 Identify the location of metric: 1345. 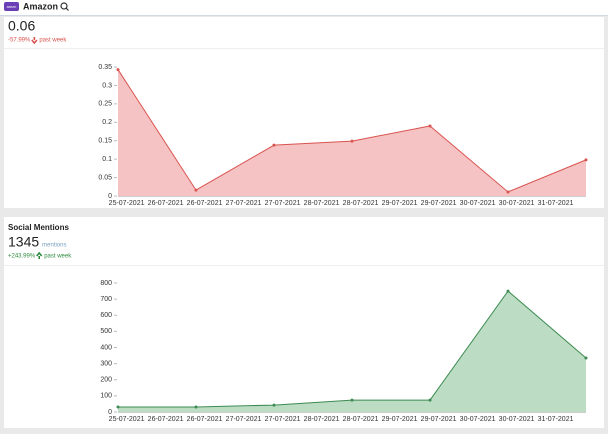
(23, 242).